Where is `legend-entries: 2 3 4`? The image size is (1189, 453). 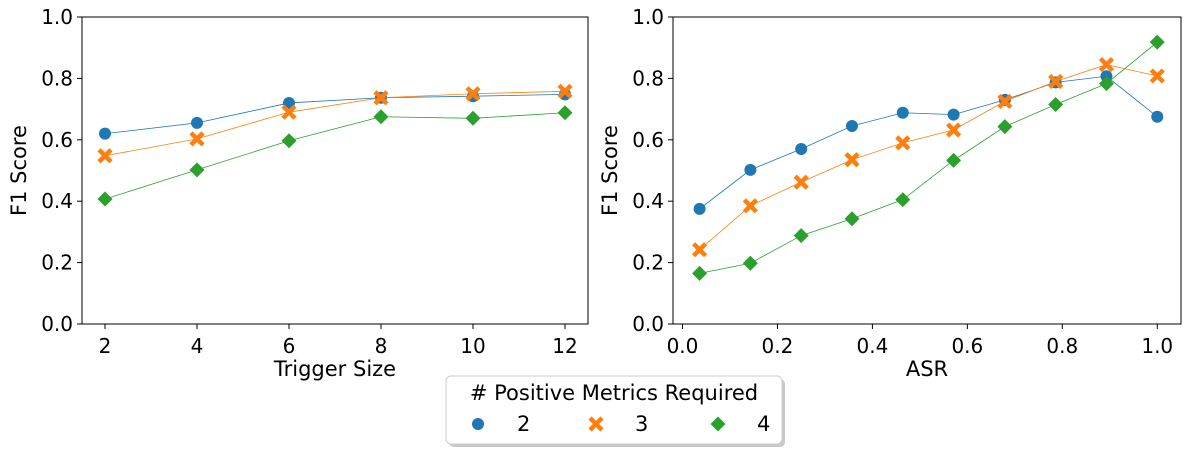
legend-entries: 2 3 4 is located at coordinates (621, 424).